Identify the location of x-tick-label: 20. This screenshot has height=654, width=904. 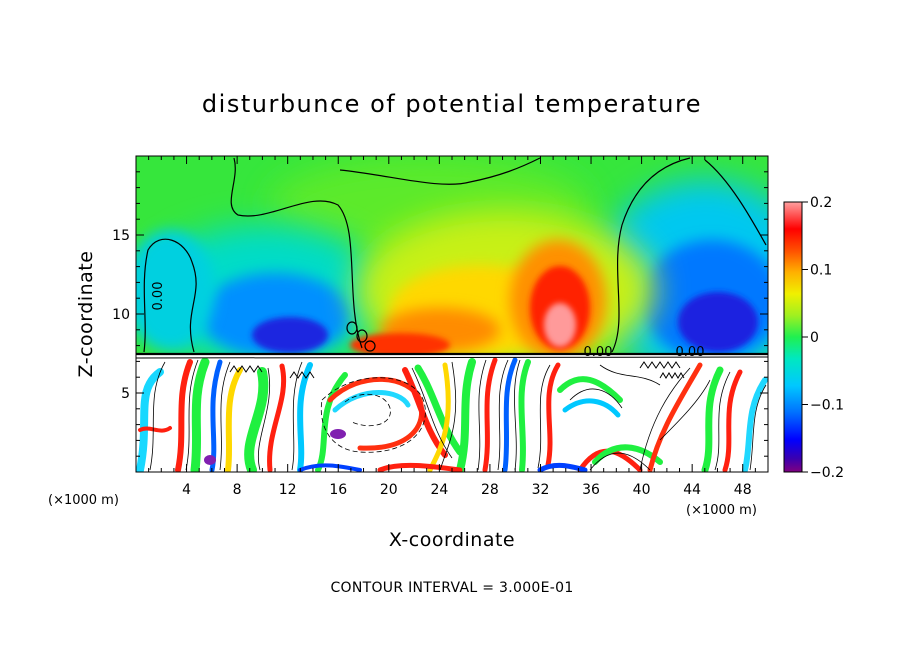
(389, 490).